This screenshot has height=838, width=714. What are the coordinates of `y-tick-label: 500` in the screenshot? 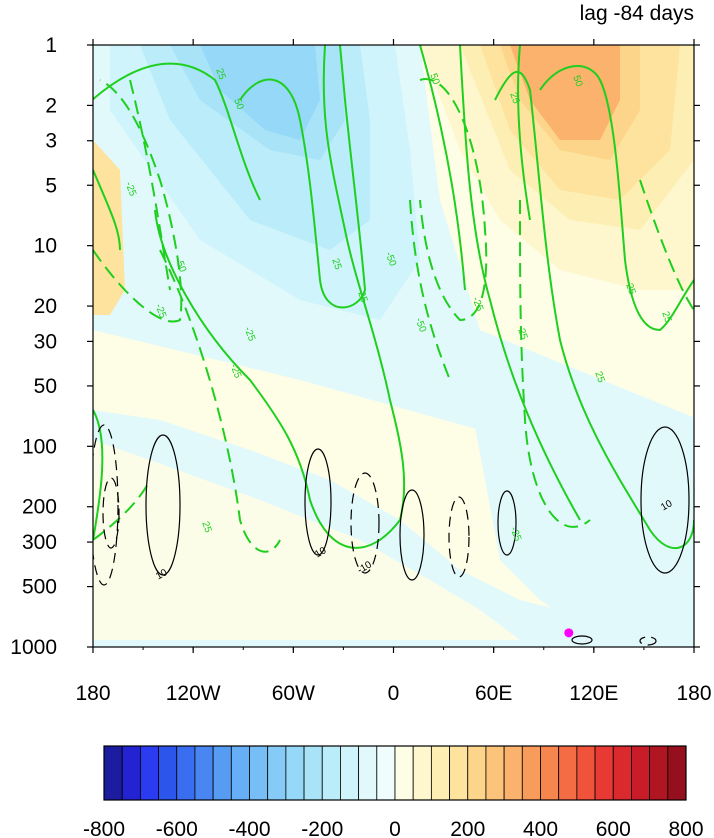 It's located at (39, 587).